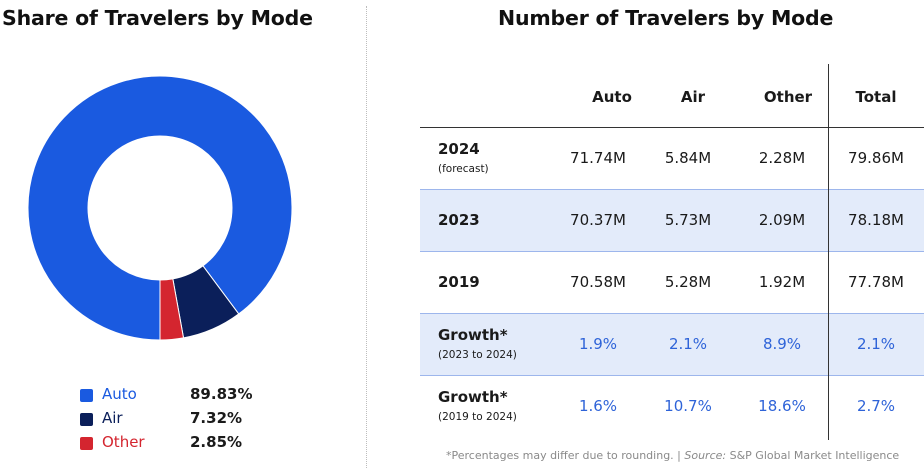  Describe the element at coordinates (459, 220) in the screenshot. I see `row-label: 2023` at that location.